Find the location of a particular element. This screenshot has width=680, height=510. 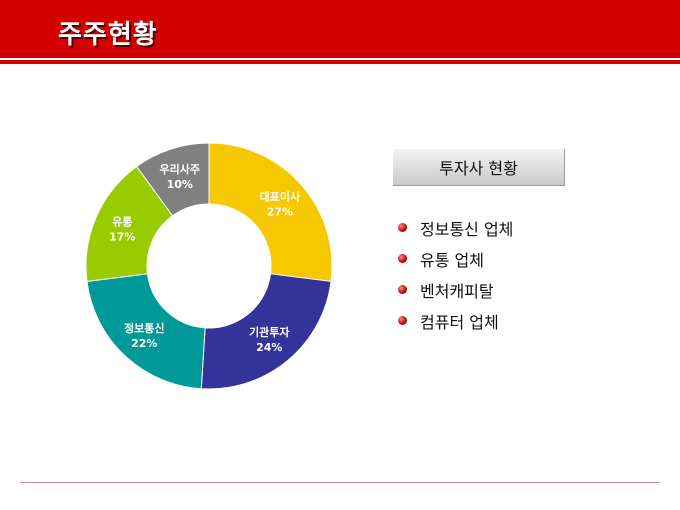

slice-value-label: 17% is located at coordinates (122, 236).